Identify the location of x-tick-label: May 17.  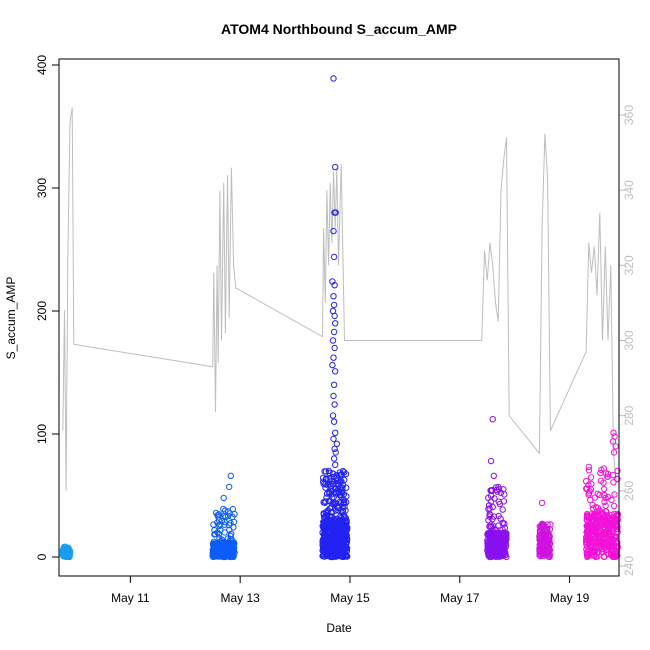
(460, 598).